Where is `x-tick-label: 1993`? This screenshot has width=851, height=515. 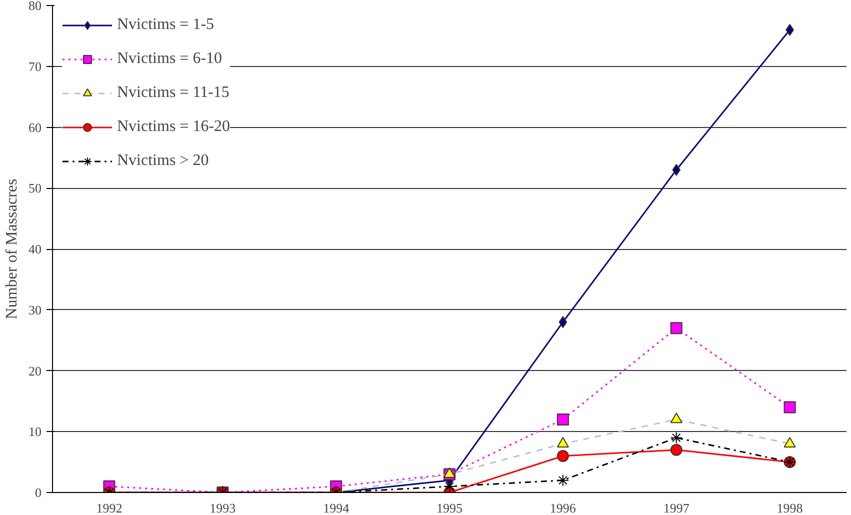 x-tick-label: 1993 is located at coordinates (223, 507).